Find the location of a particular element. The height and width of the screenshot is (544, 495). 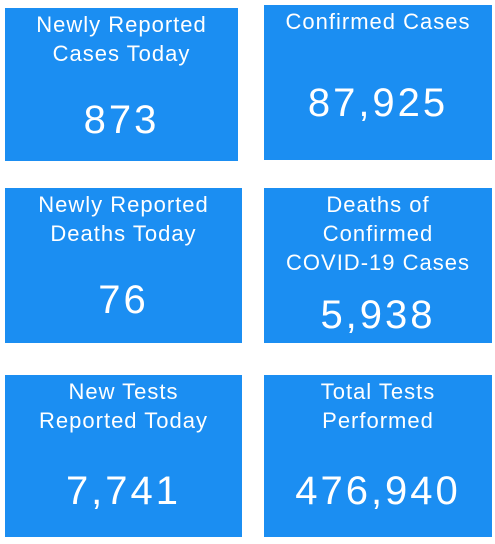

tile-label: Newly Reported Cases Today is located at coordinates (121, 39).